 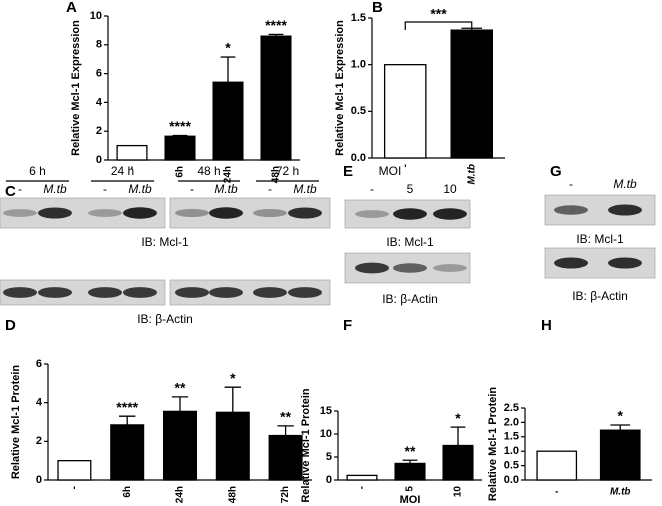 I want to click on panel-label: B, so click(x=377, y=8).